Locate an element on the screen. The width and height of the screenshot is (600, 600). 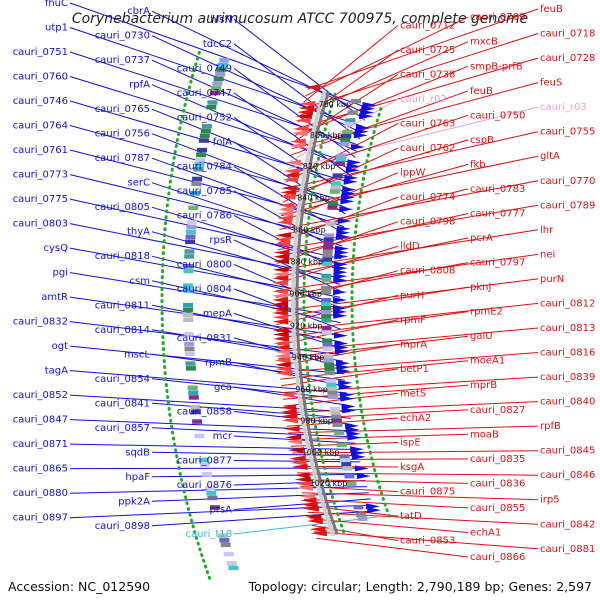
gene-label-reverse: mxcB is located at coordinates (484, 42).